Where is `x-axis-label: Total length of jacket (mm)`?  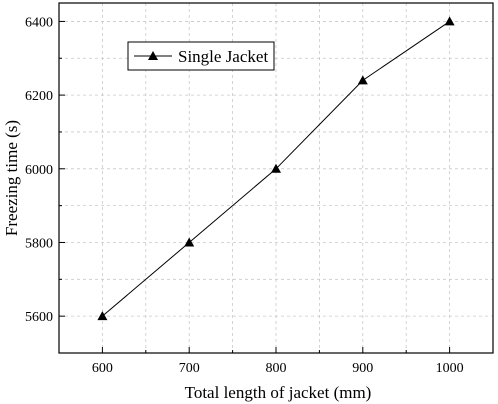 x-axis-label: Total length of jacket (mm) is located at coordinates (278, 392).